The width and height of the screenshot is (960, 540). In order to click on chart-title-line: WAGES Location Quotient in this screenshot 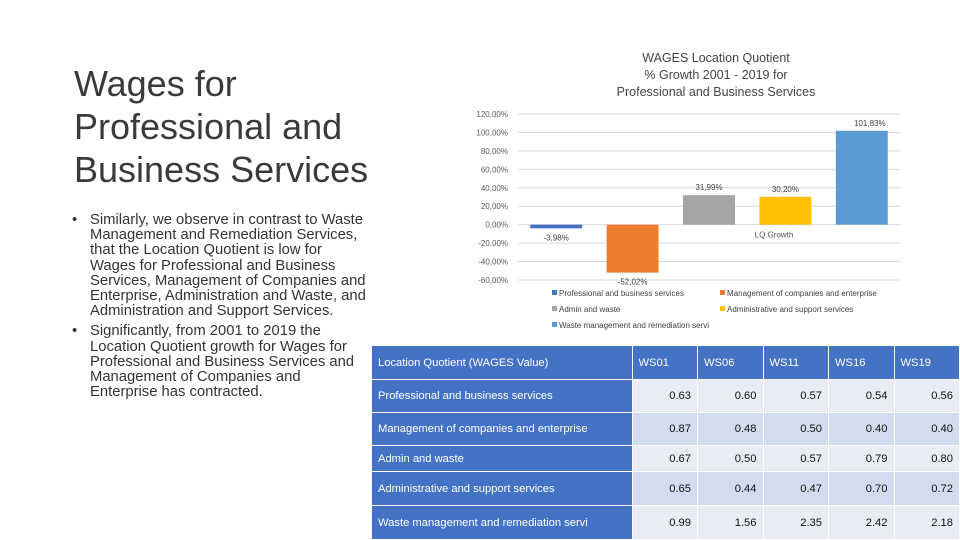, I will do `click(716, 58)`.